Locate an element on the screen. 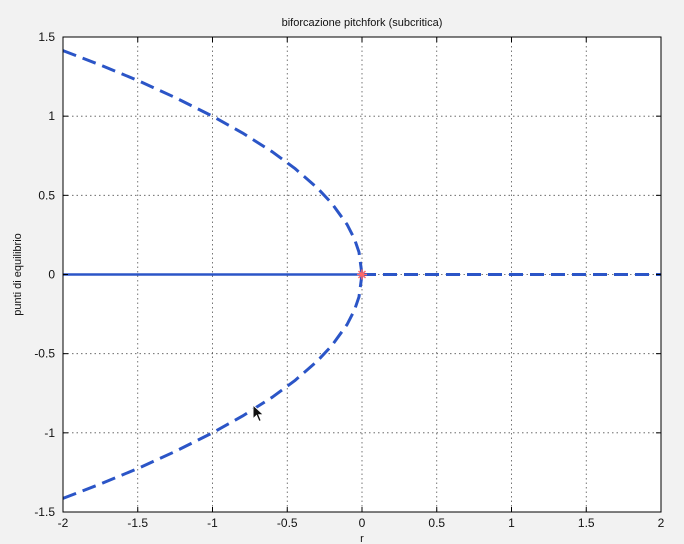 This screenshot has width=684, height=544. marker-layer is located at coordinates (362, 274).